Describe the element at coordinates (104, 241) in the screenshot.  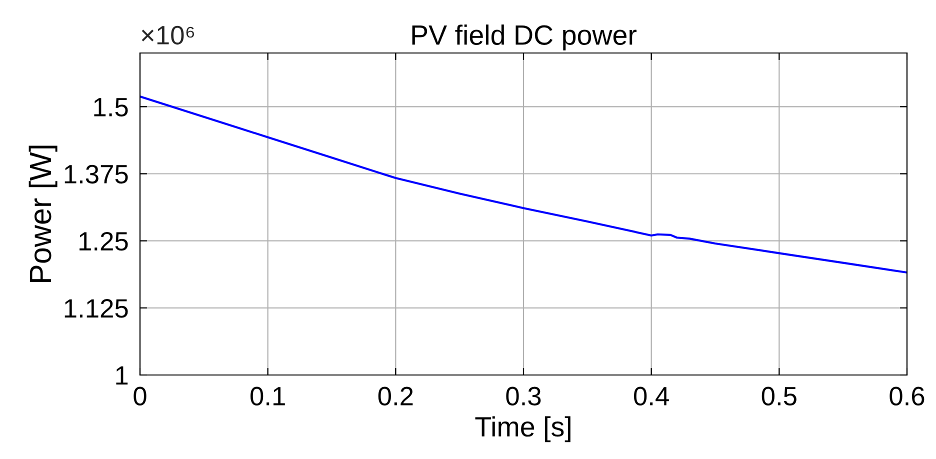
I see `y-tick-label: 1.25` at that location.